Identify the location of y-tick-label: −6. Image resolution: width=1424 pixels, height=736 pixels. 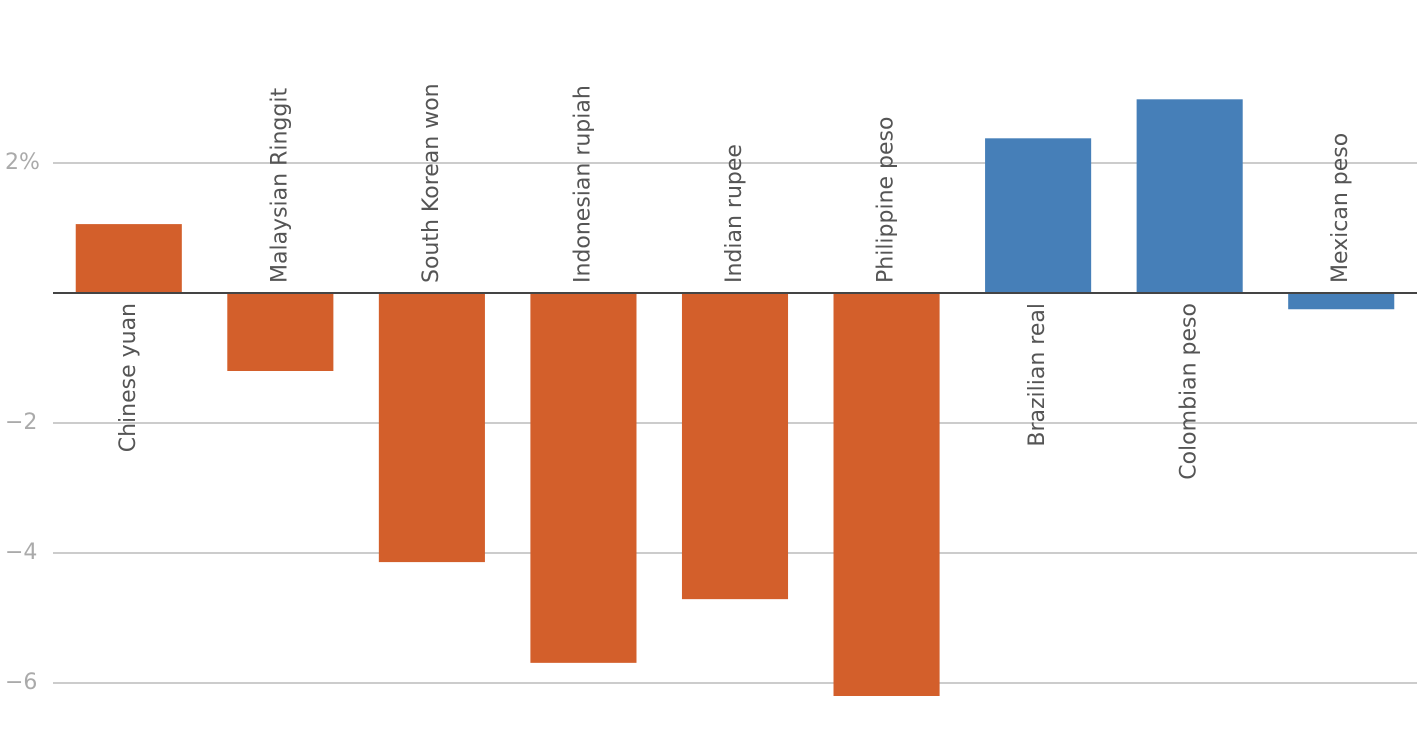
(21, 682).